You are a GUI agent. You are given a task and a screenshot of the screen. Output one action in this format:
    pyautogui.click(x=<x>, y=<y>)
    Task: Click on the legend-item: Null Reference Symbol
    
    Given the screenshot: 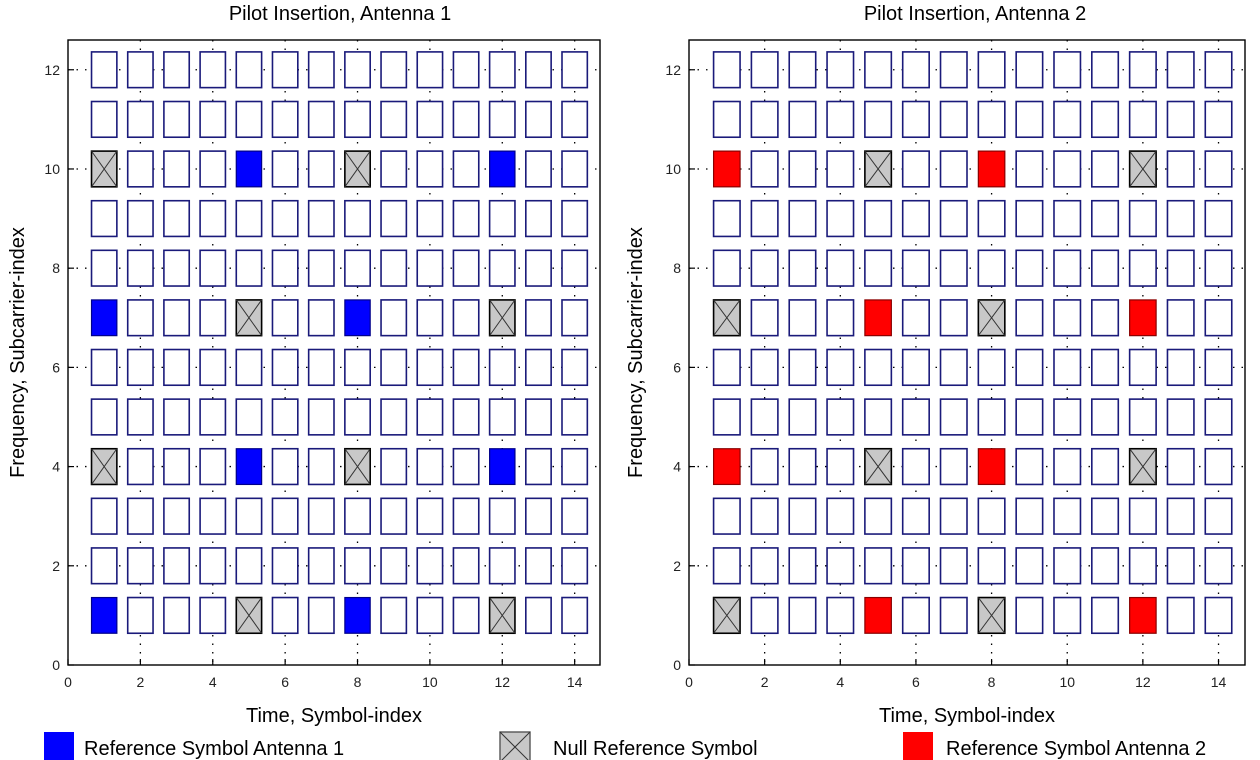 What is the action you would take?
    pyautogui.click(x=628, y=745)
    